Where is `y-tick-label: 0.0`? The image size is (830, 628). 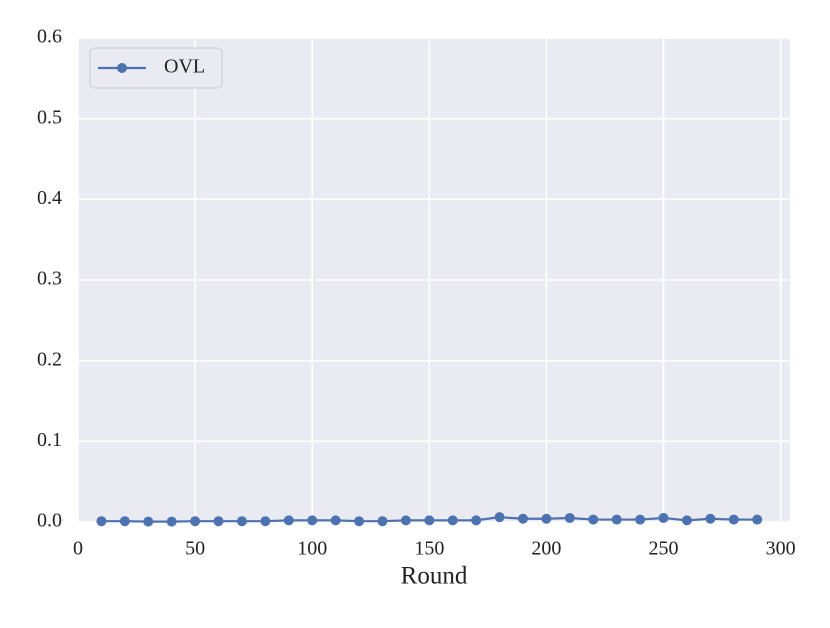 y-tick-label: 0.0 is located at coordinates (49, 521).